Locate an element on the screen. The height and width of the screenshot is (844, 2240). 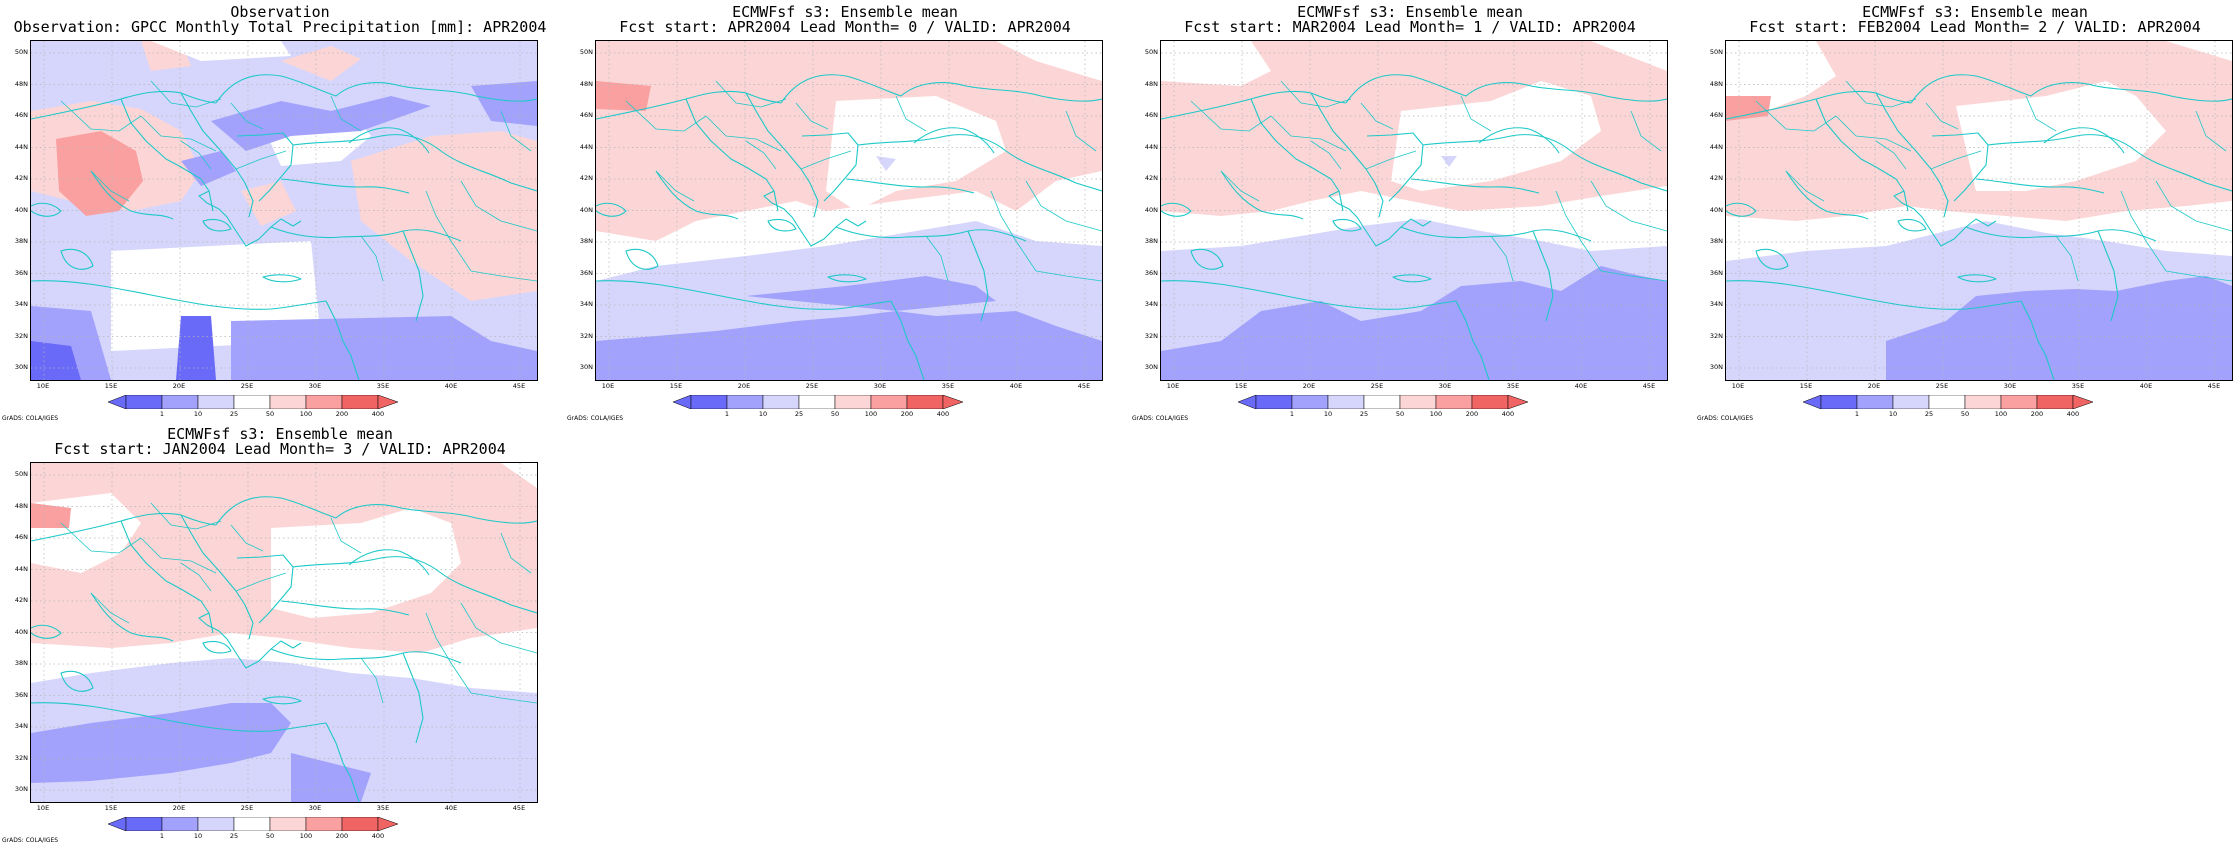
colorbar-tick-label: 50 is located at coordinates (270, 414).